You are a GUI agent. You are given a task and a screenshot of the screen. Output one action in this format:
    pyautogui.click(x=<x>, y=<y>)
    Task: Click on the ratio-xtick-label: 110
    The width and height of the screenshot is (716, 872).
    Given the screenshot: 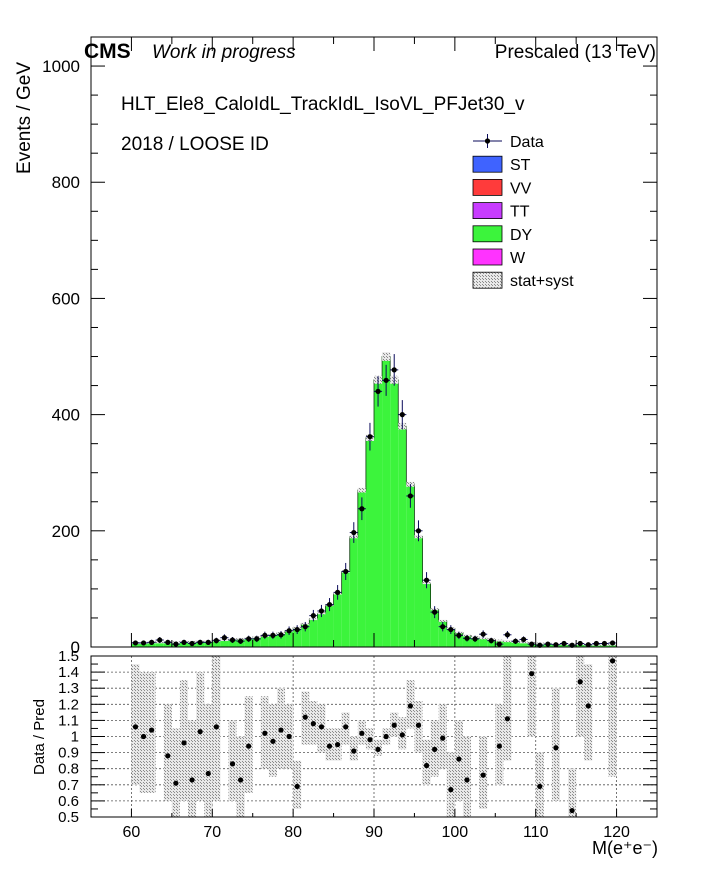 What is the action you would take?
    pyautogui.click(x=536, y=832)
    